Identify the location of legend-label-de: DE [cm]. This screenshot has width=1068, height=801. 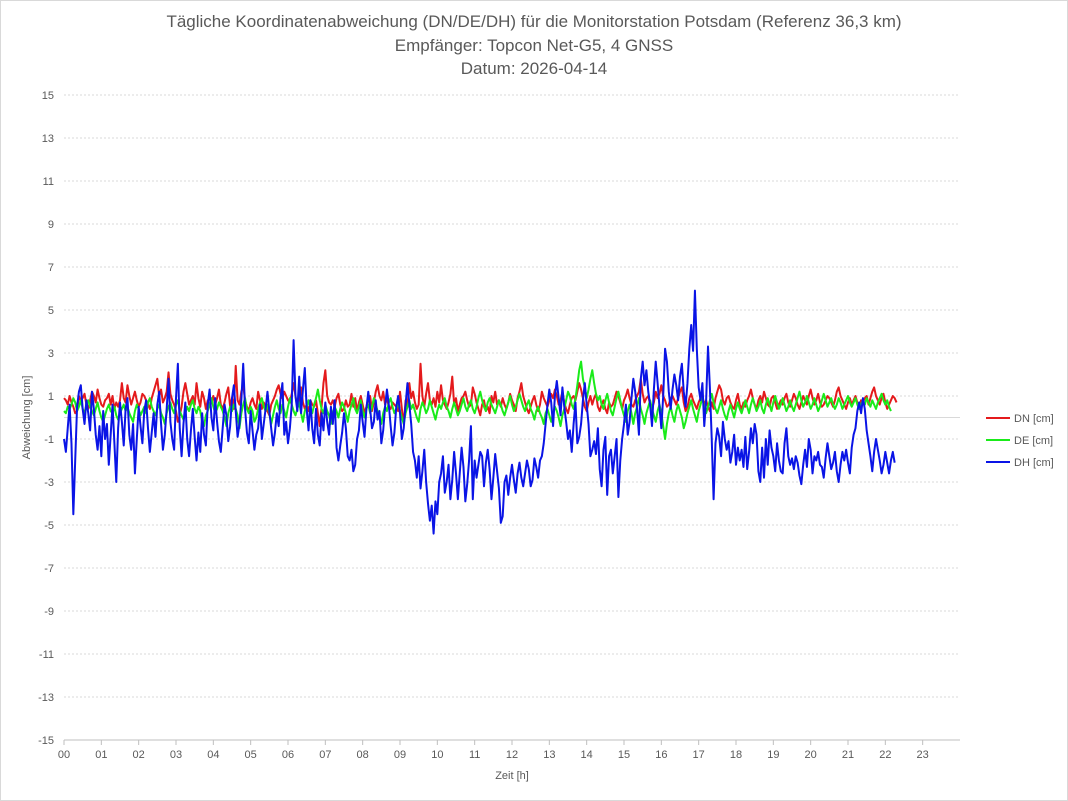
(1033, 441).